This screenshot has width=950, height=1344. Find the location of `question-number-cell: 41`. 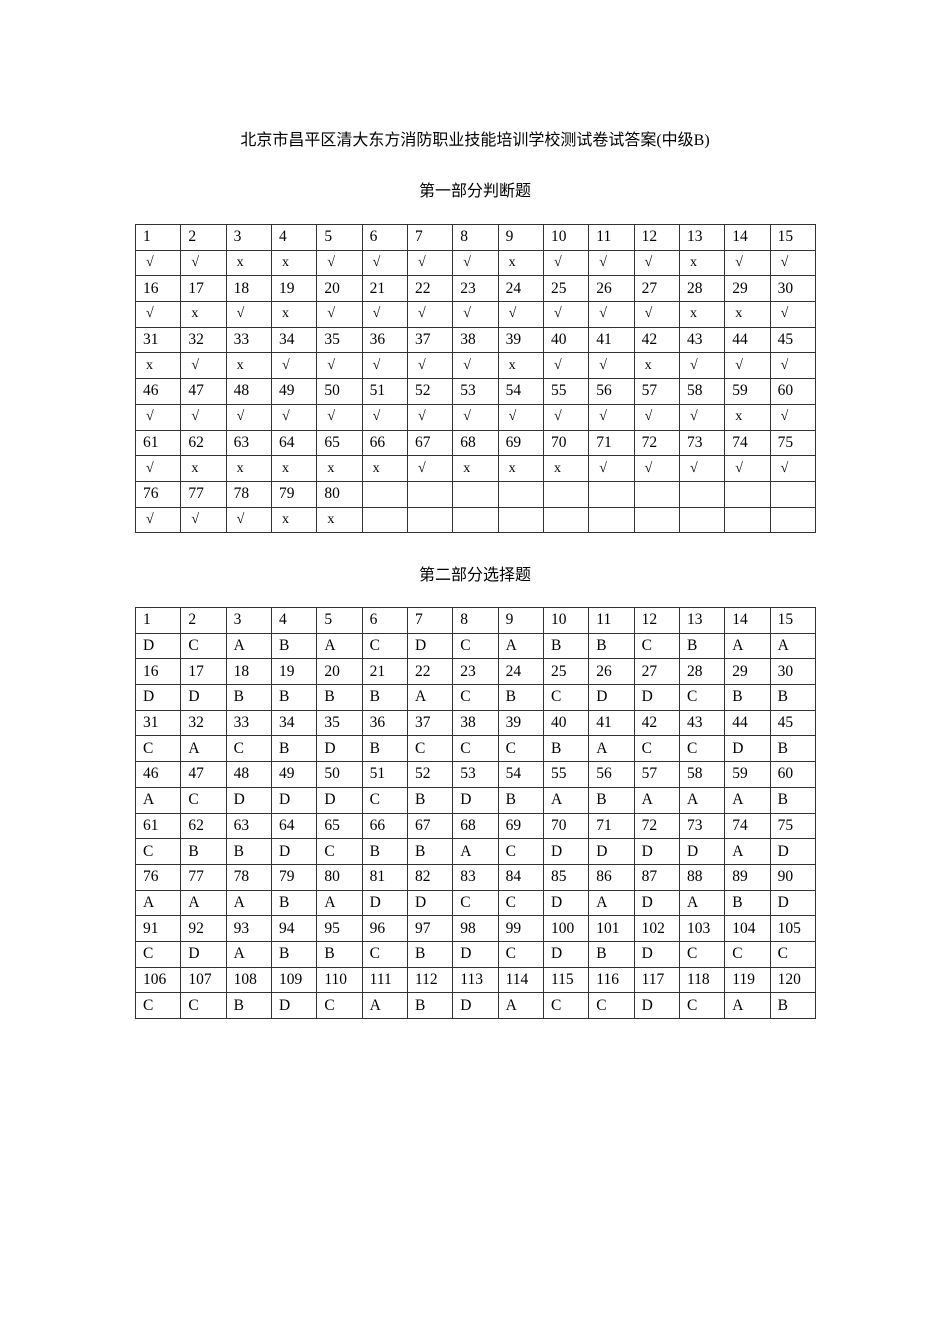

question-number-cell: 41 is located at coordinates (611, 723).